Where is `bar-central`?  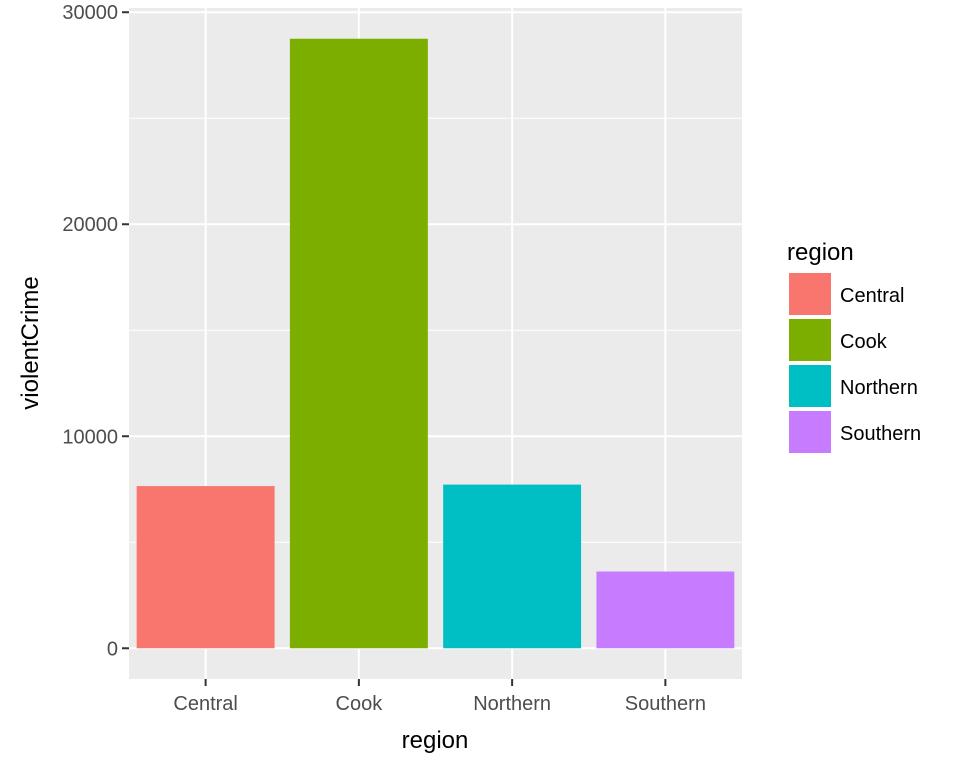 bar-central is located at coordinates (205, 567).